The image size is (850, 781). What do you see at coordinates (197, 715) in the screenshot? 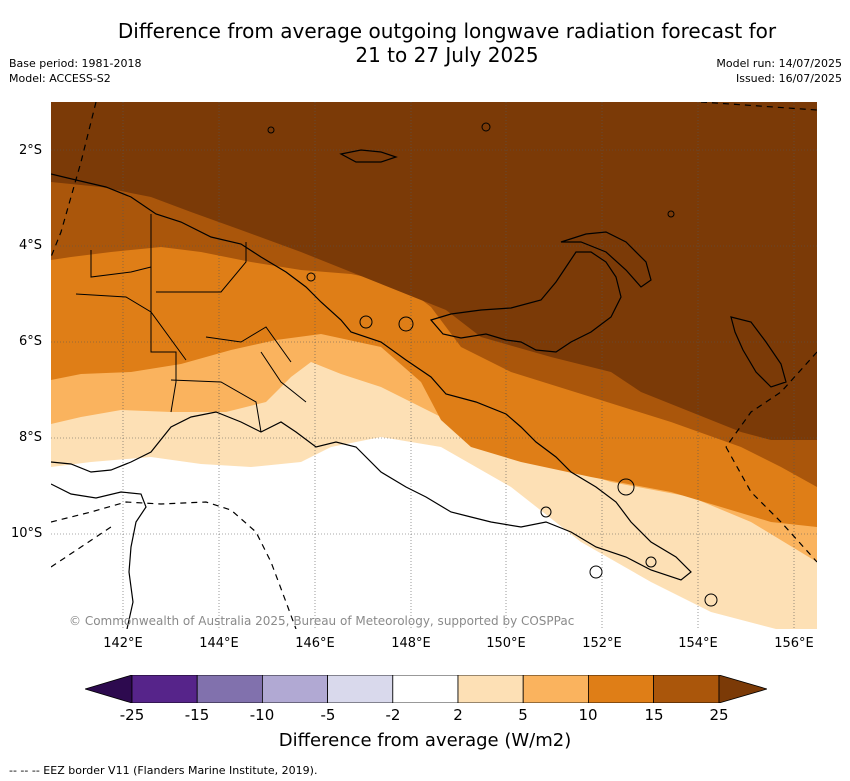
I see `colorbar-tick-minus15: -15` at bounding box center [197, 715].